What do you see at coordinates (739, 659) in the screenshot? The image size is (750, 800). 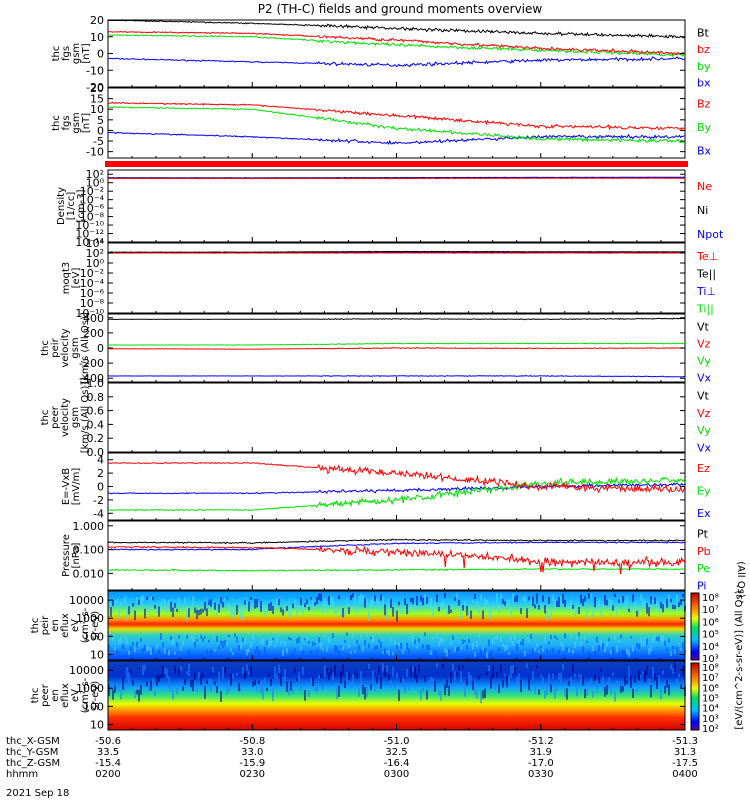 I see `colorbar-label: [eV/(cm^2-s-sr-eV)] (All Qs)` at bounding box center [739, 659].